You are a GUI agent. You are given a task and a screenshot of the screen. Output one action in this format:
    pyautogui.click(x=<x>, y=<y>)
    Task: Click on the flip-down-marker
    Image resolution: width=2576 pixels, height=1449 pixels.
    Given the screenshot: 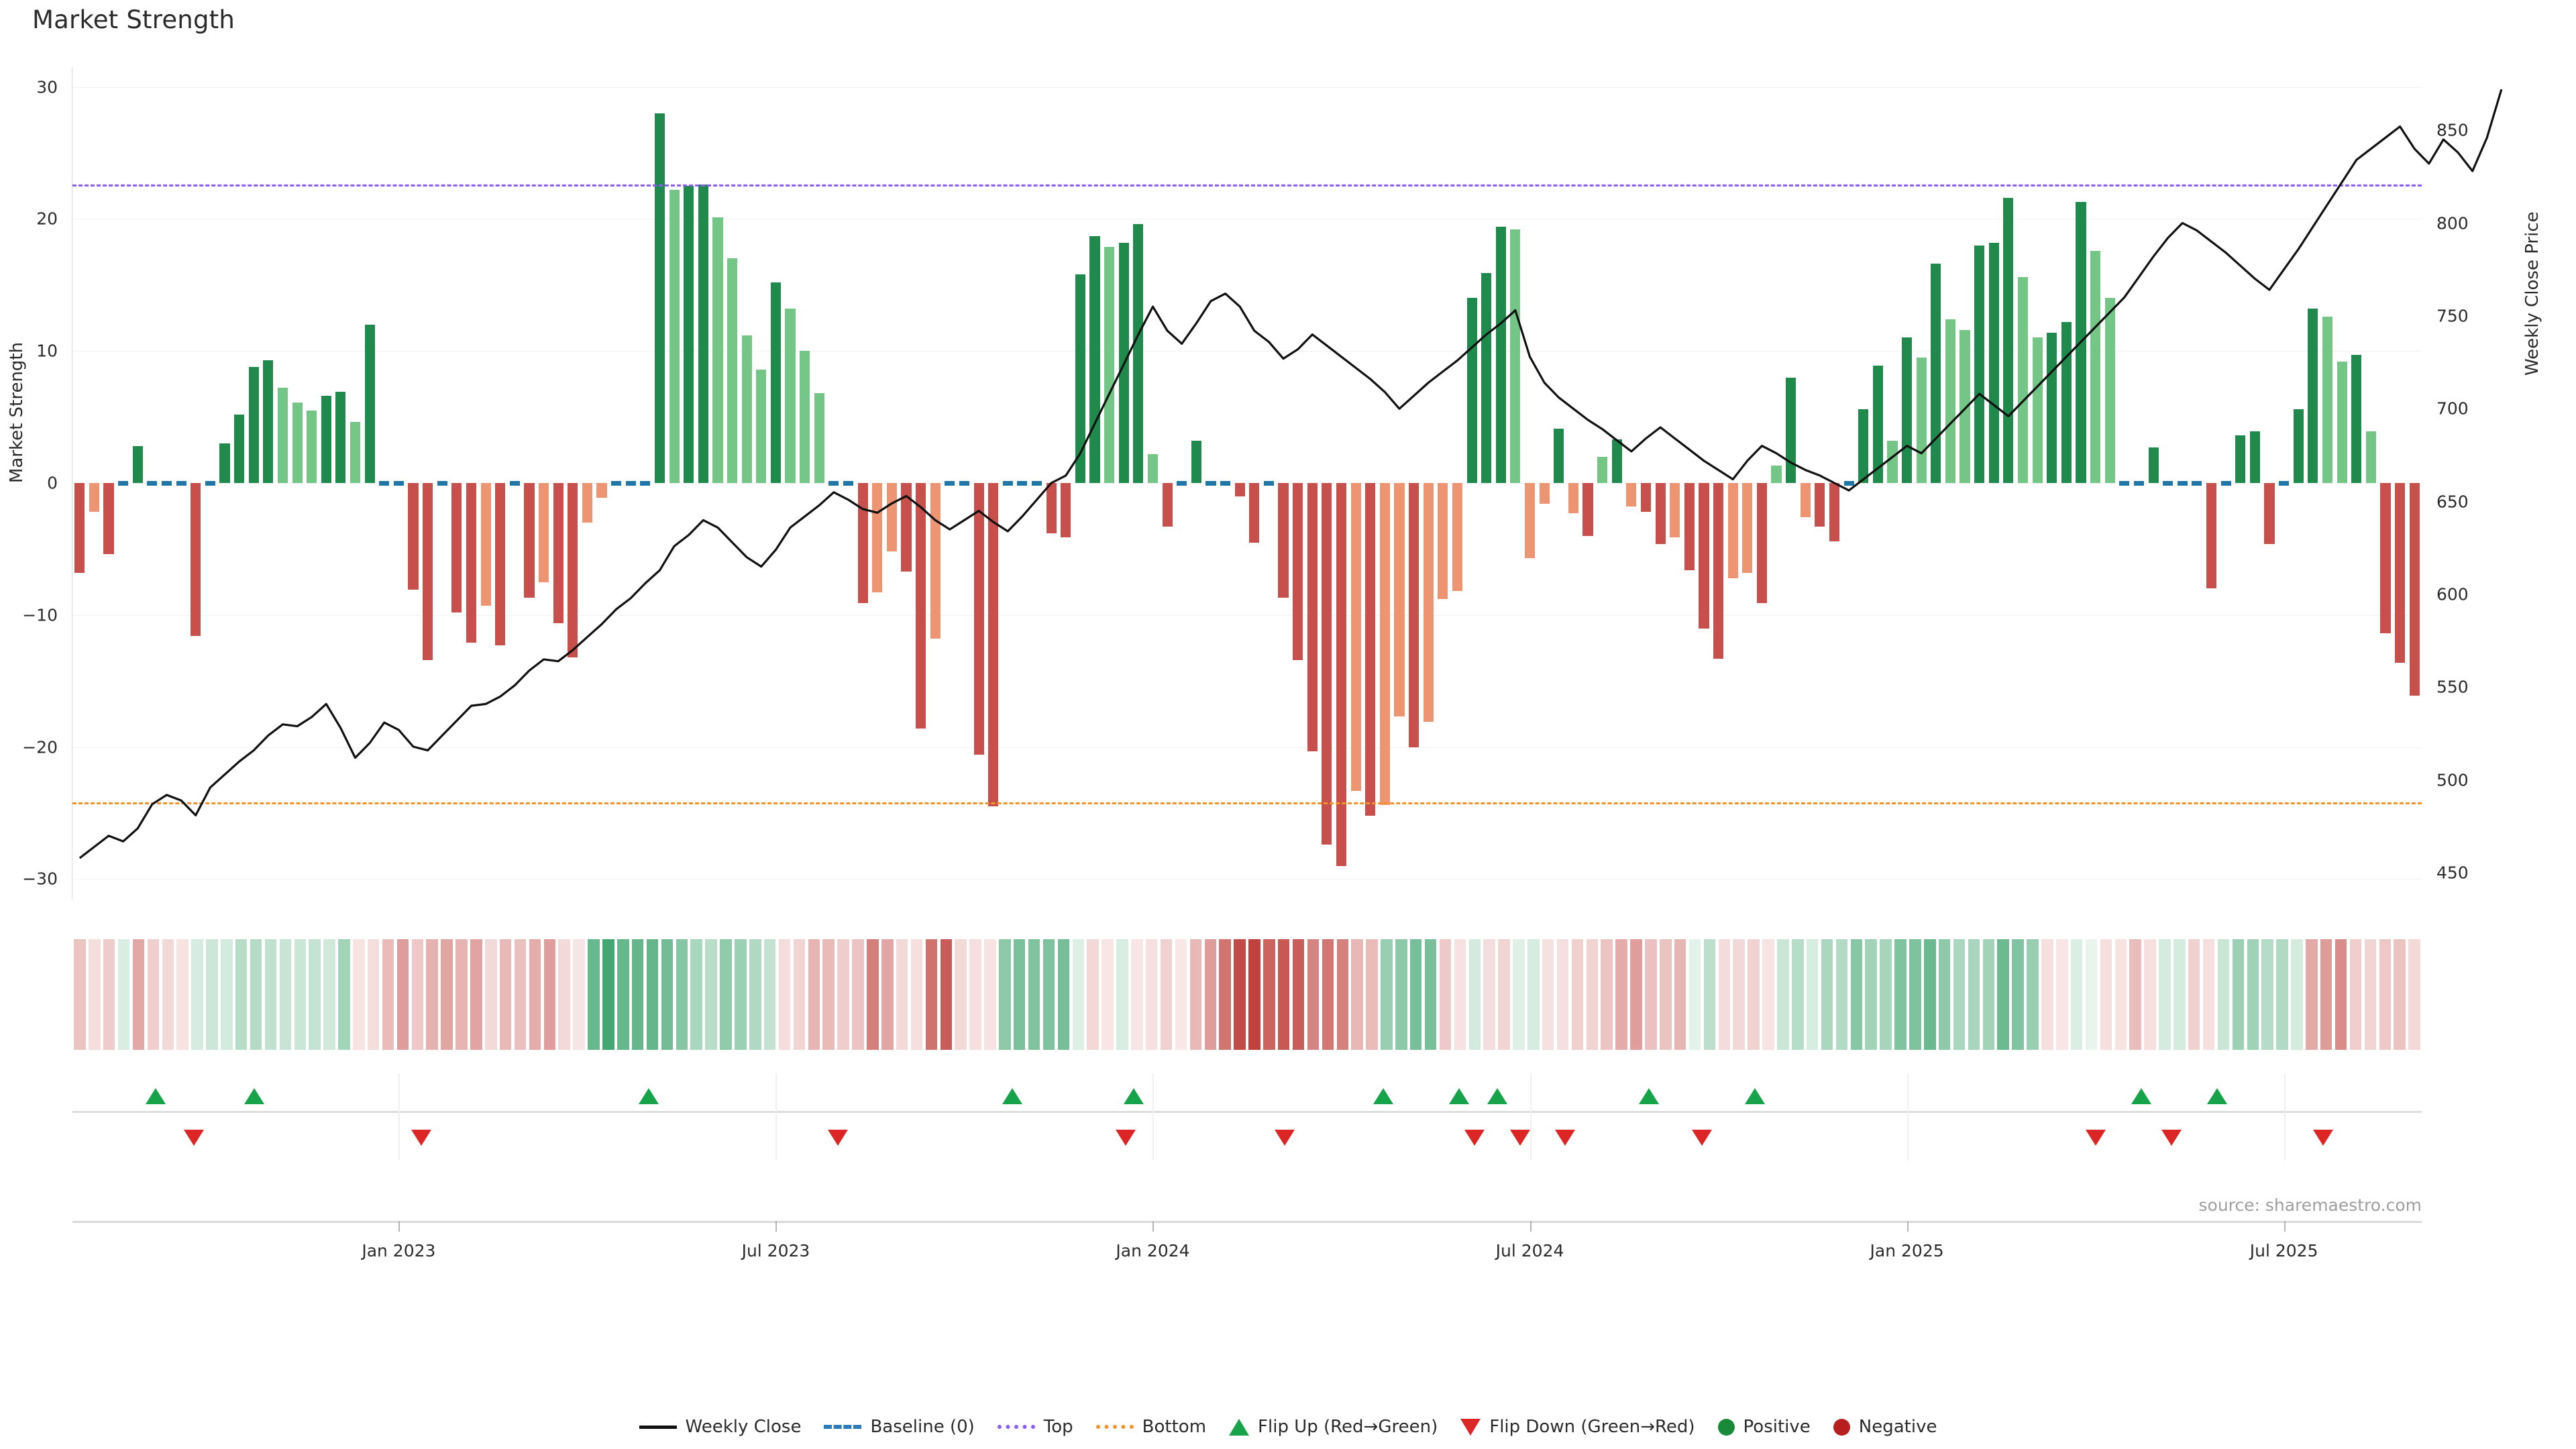 What is the action you would take?
    pyautogui.click(x=1565, y=1138)
    